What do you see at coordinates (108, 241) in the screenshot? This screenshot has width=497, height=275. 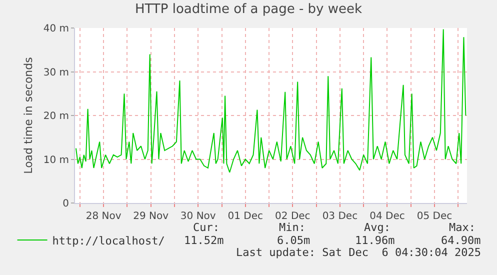 I see `legend-label: http://localhost/` at bounding box center [108, 241].